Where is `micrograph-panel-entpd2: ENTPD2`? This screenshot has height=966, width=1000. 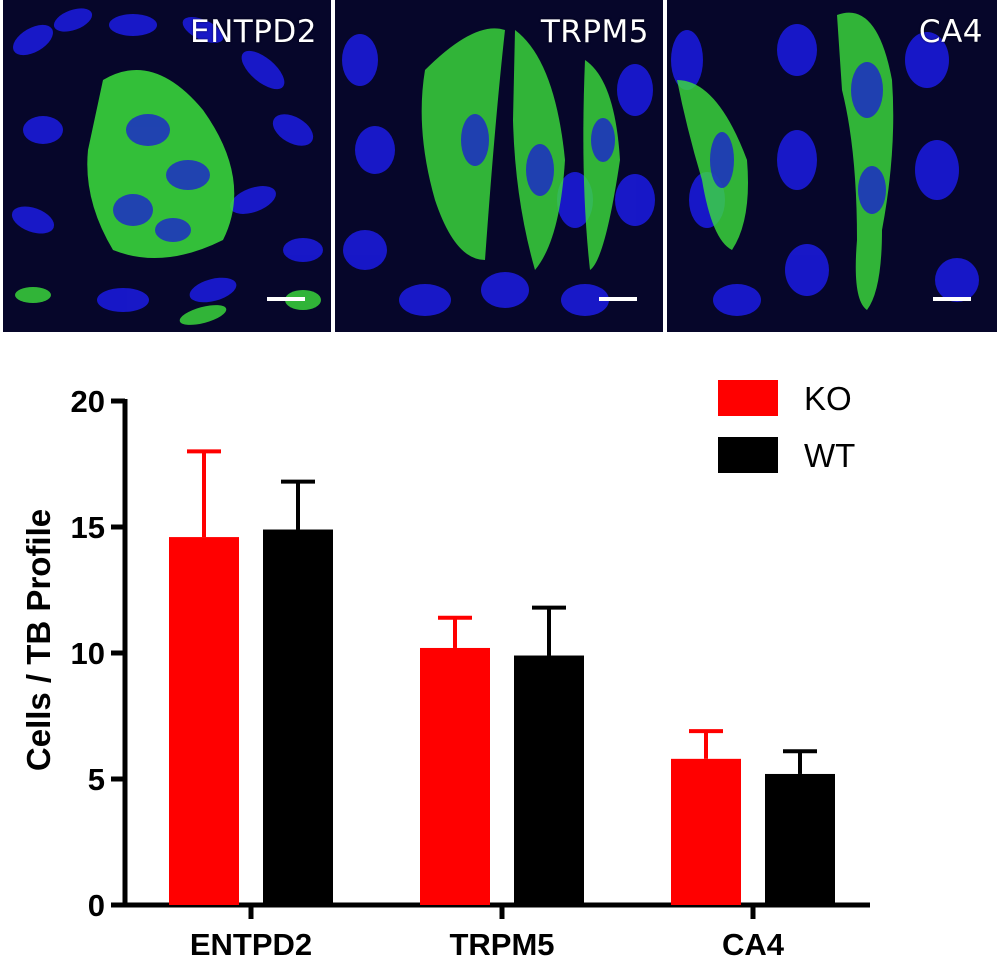
micrograph-panel-entpd2: ENTPD2 is located at coordinates (167, 166).